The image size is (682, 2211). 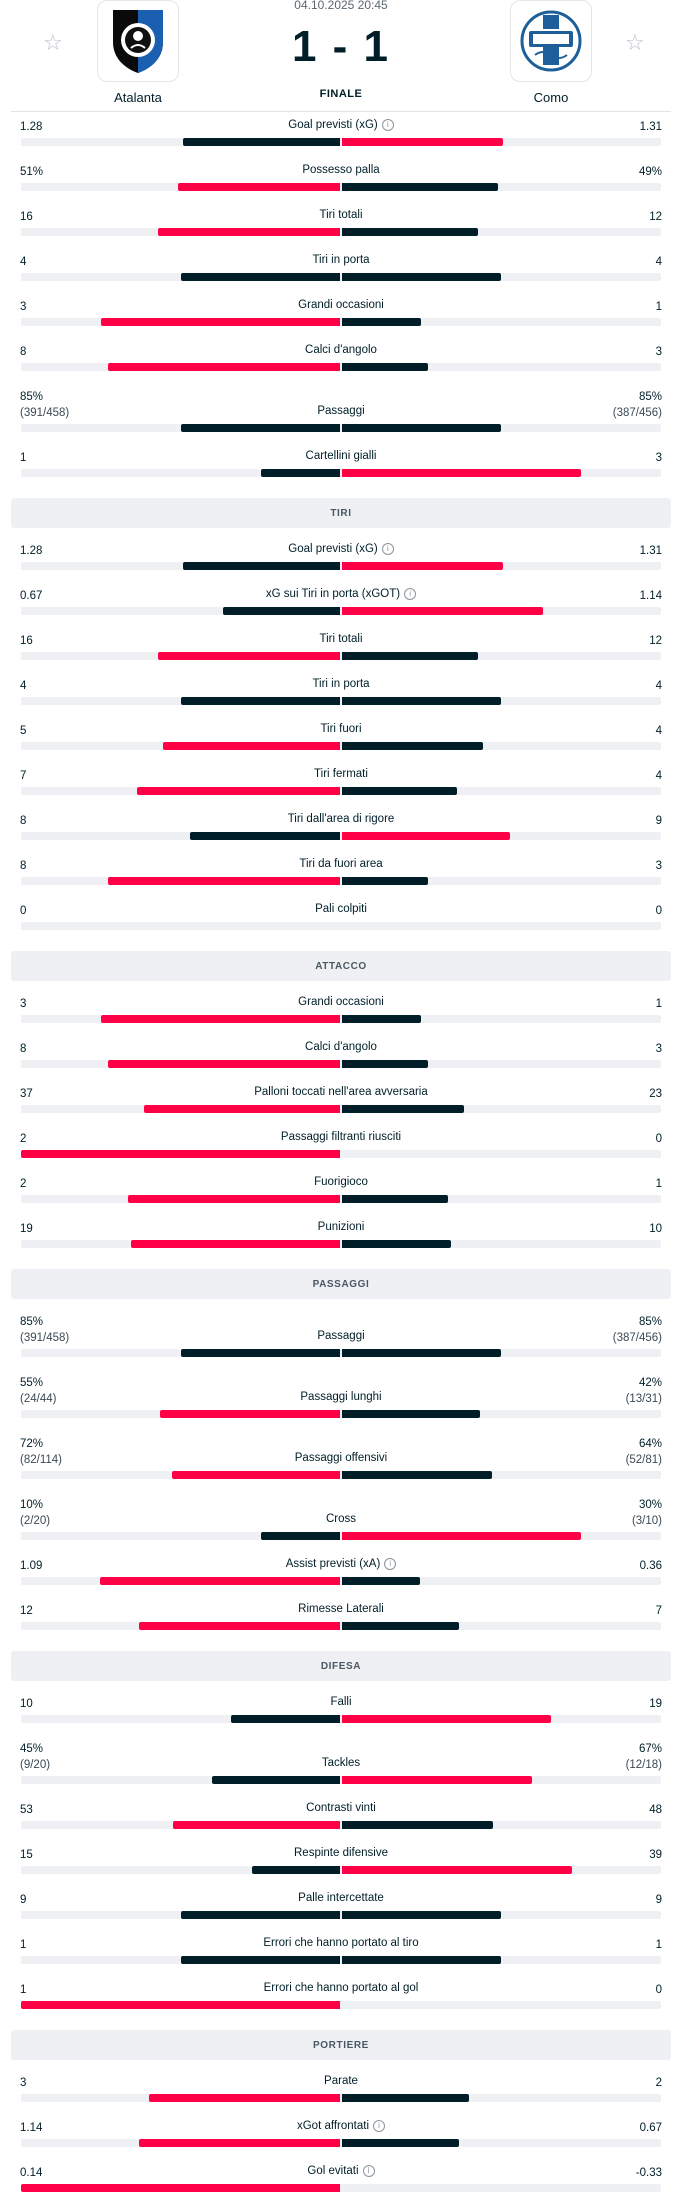 I want to click on stat-label-text: Tiri dall'area di rigore, so click(x=341, y=819).